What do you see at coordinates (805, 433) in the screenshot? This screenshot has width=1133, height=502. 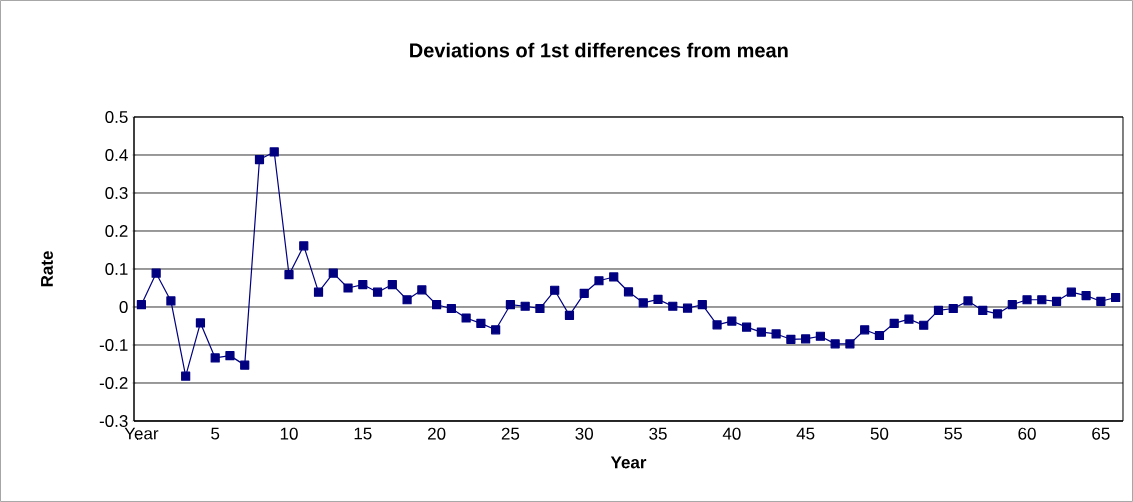 I see `x-tick-label: 45` at bounding box center [805, 433].